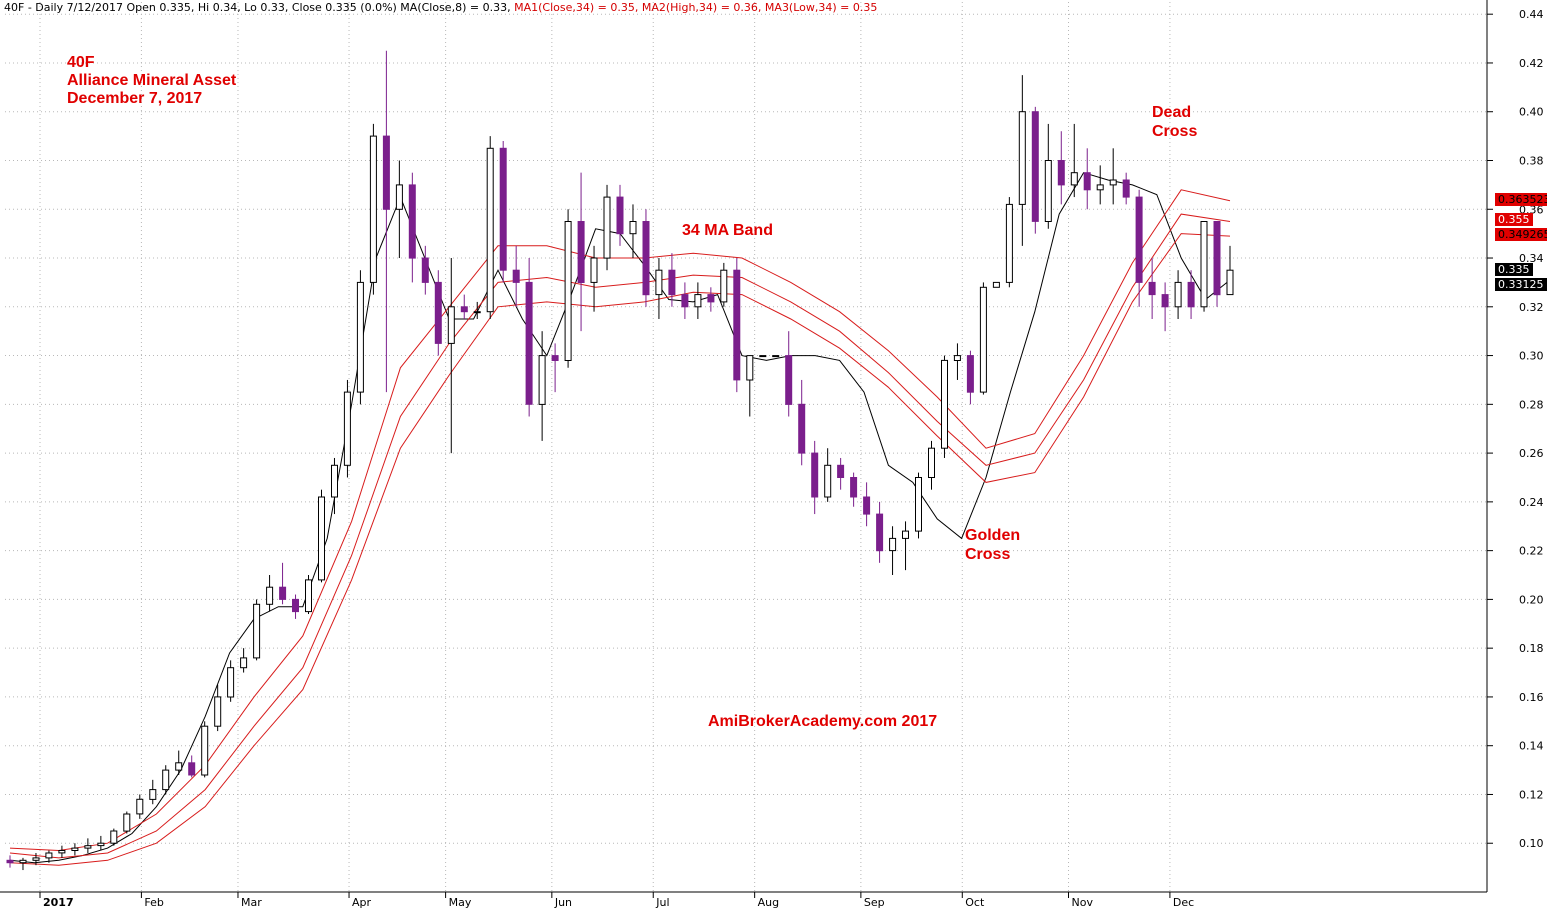 Image resolution: width=1547 pixels, height=910 pixels. I want to click on y-tick-label: 0.44, so click(1531, 14).